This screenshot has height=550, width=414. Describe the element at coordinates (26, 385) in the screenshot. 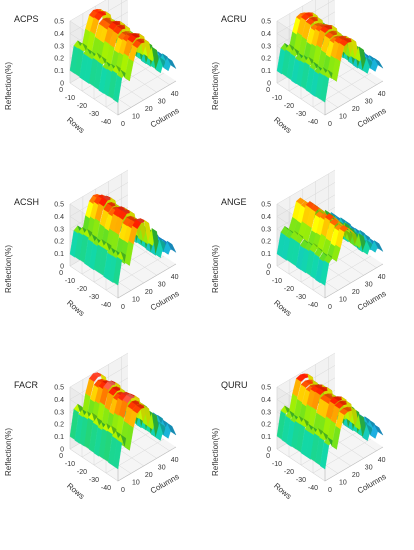

I see `panel-title: FACR` at that location.